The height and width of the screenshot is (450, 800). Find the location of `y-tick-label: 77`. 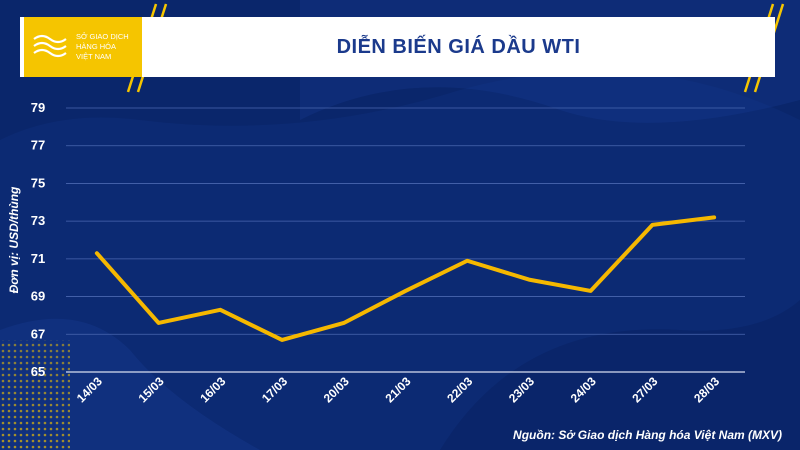

y-tick-label: 77 is located at coordinates (38, 145).